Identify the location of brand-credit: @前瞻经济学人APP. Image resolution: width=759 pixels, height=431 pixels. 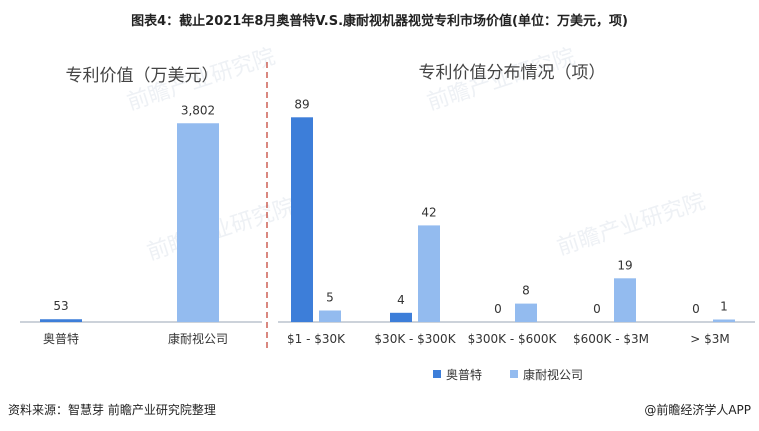
(697, 410).